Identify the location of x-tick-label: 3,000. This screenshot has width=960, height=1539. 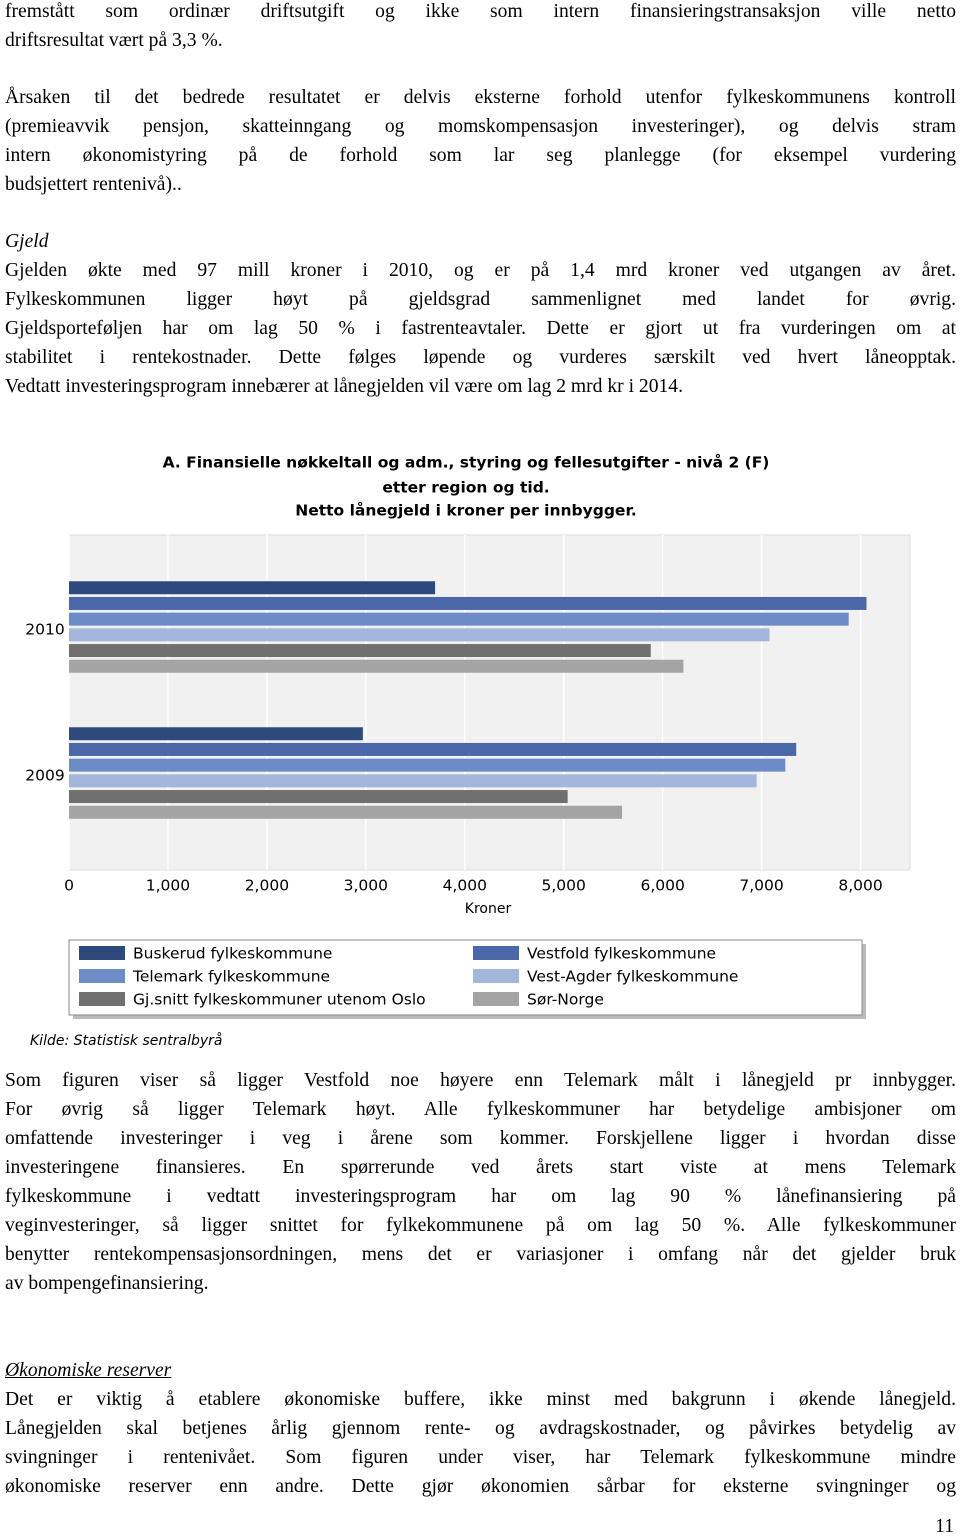
(366, 886).